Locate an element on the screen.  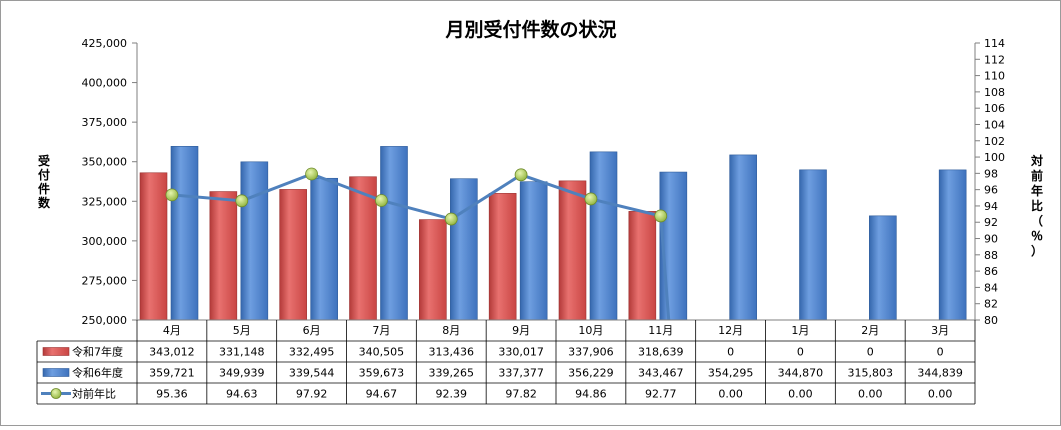
table-cell: 340,505 is located at coordinates (382, 352).